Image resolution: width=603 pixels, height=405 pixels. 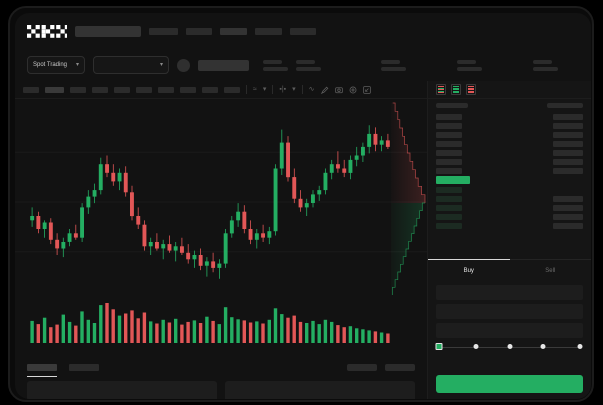 What do you see at coordinates (469, 270) in the screenshot?
I see `tab-buy: Buy` at bounding box center [469, 270].